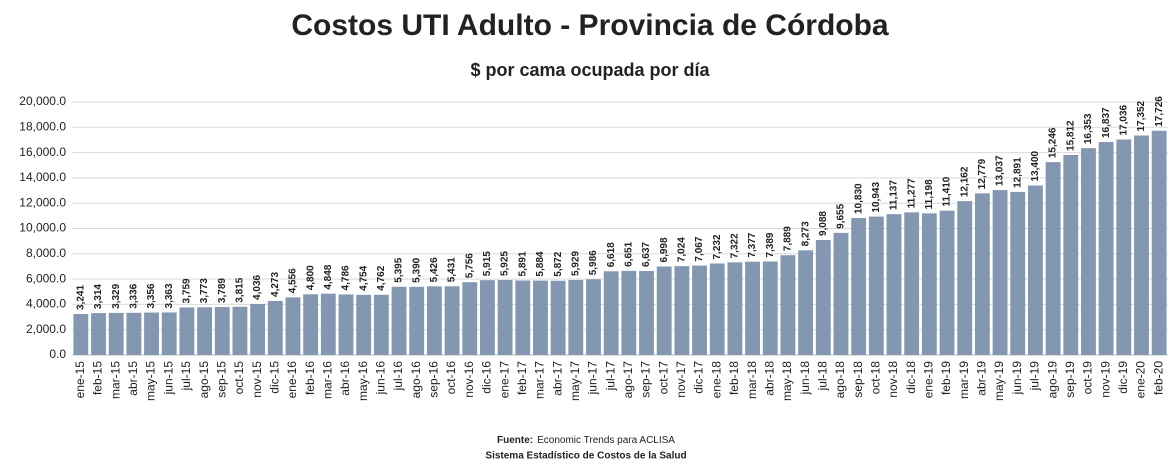  I want to click on x-tick-label: jun-17, so click(593, 378).